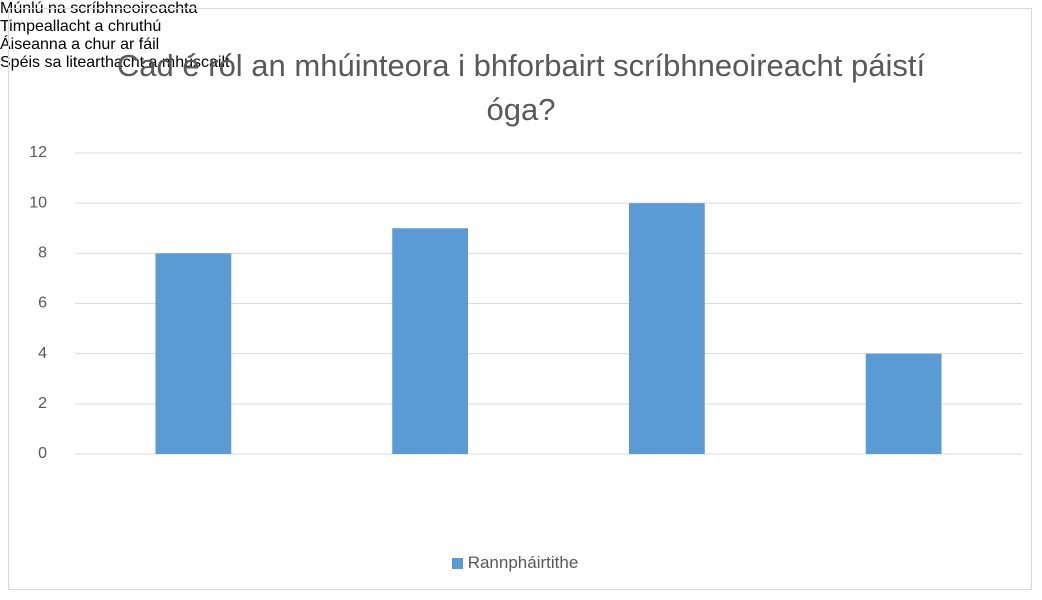 The image size is (1042, 600). Describe the element at coordinates (38, 202) in the screenshot. I see `y-tick-label: 10` at that location.